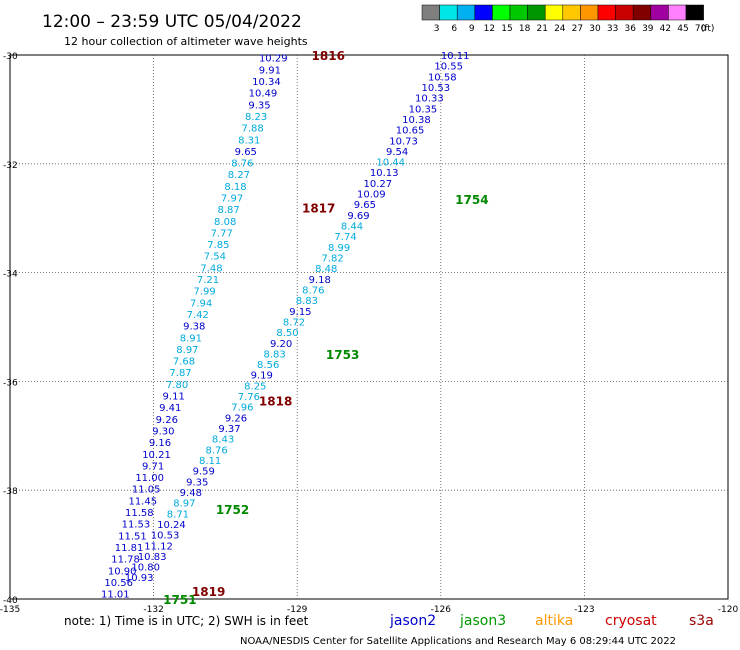 The width and height of the screenshot is (740, 650). I want to click on x-tick-label: -126, so click(441, 610).